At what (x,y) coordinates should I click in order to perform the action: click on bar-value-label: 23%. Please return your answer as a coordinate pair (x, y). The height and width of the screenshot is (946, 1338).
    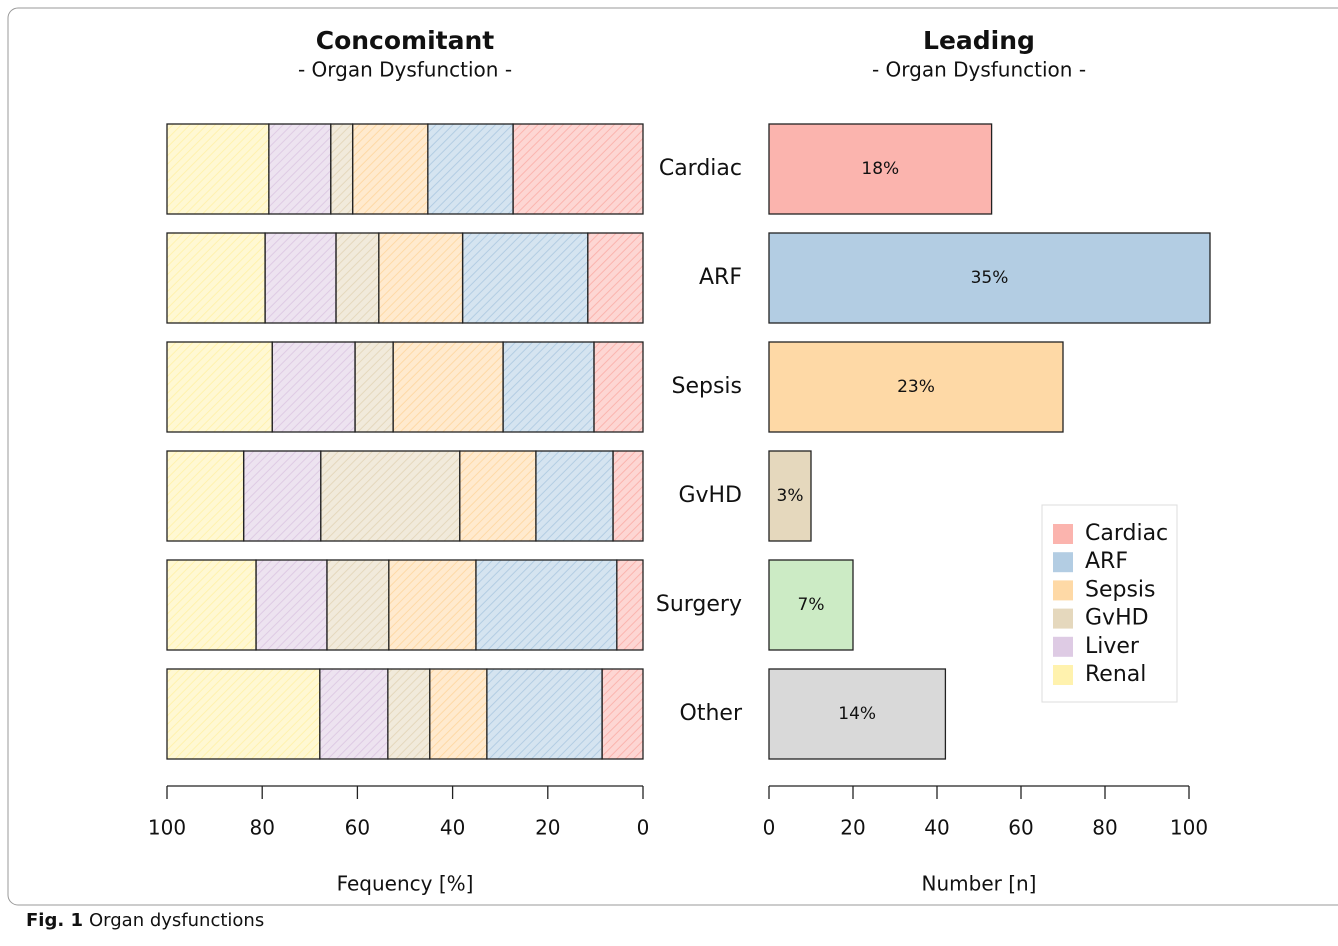
    Looking at the image, I should click on (916, 387).